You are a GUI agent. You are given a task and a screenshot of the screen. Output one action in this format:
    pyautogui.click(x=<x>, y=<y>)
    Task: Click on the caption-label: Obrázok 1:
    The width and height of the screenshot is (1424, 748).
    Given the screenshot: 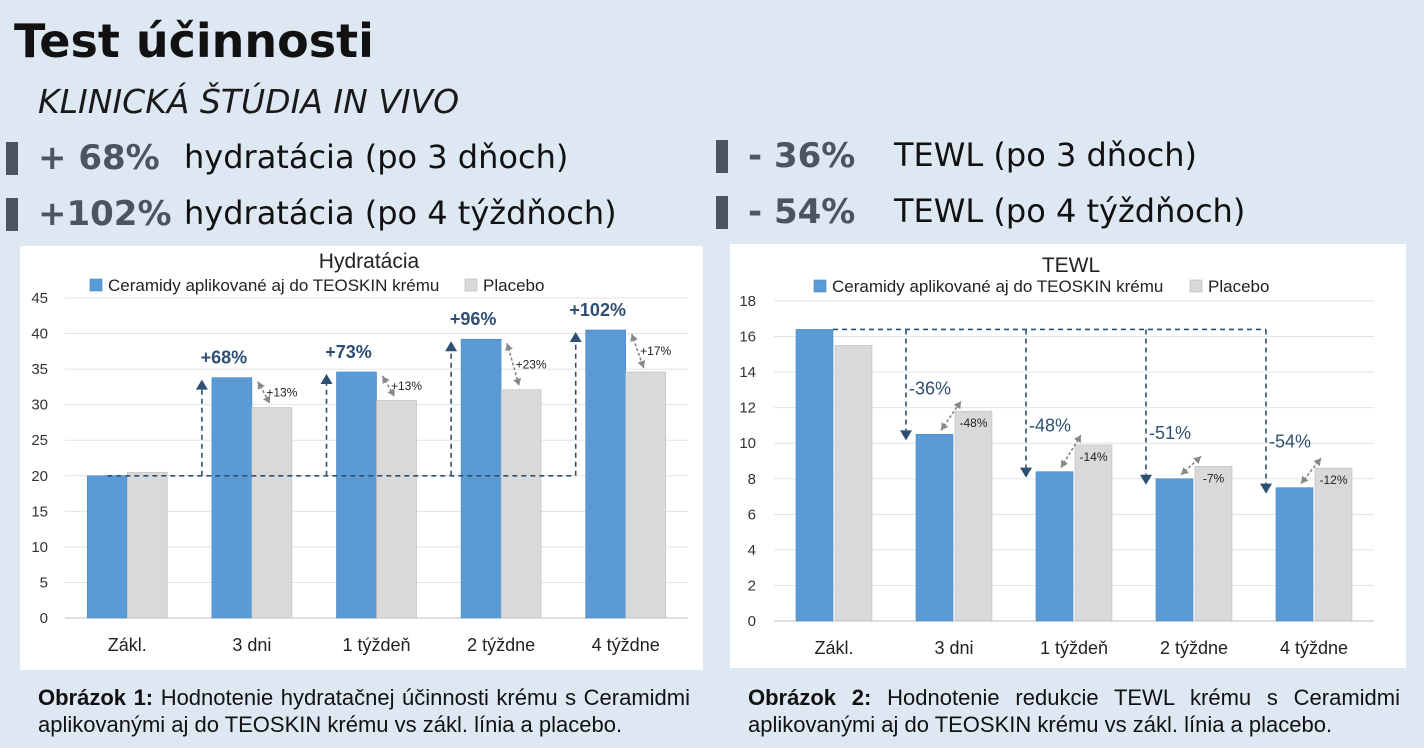 What is the action you would take?
    pyautogui.click(x=96, y=697)
    